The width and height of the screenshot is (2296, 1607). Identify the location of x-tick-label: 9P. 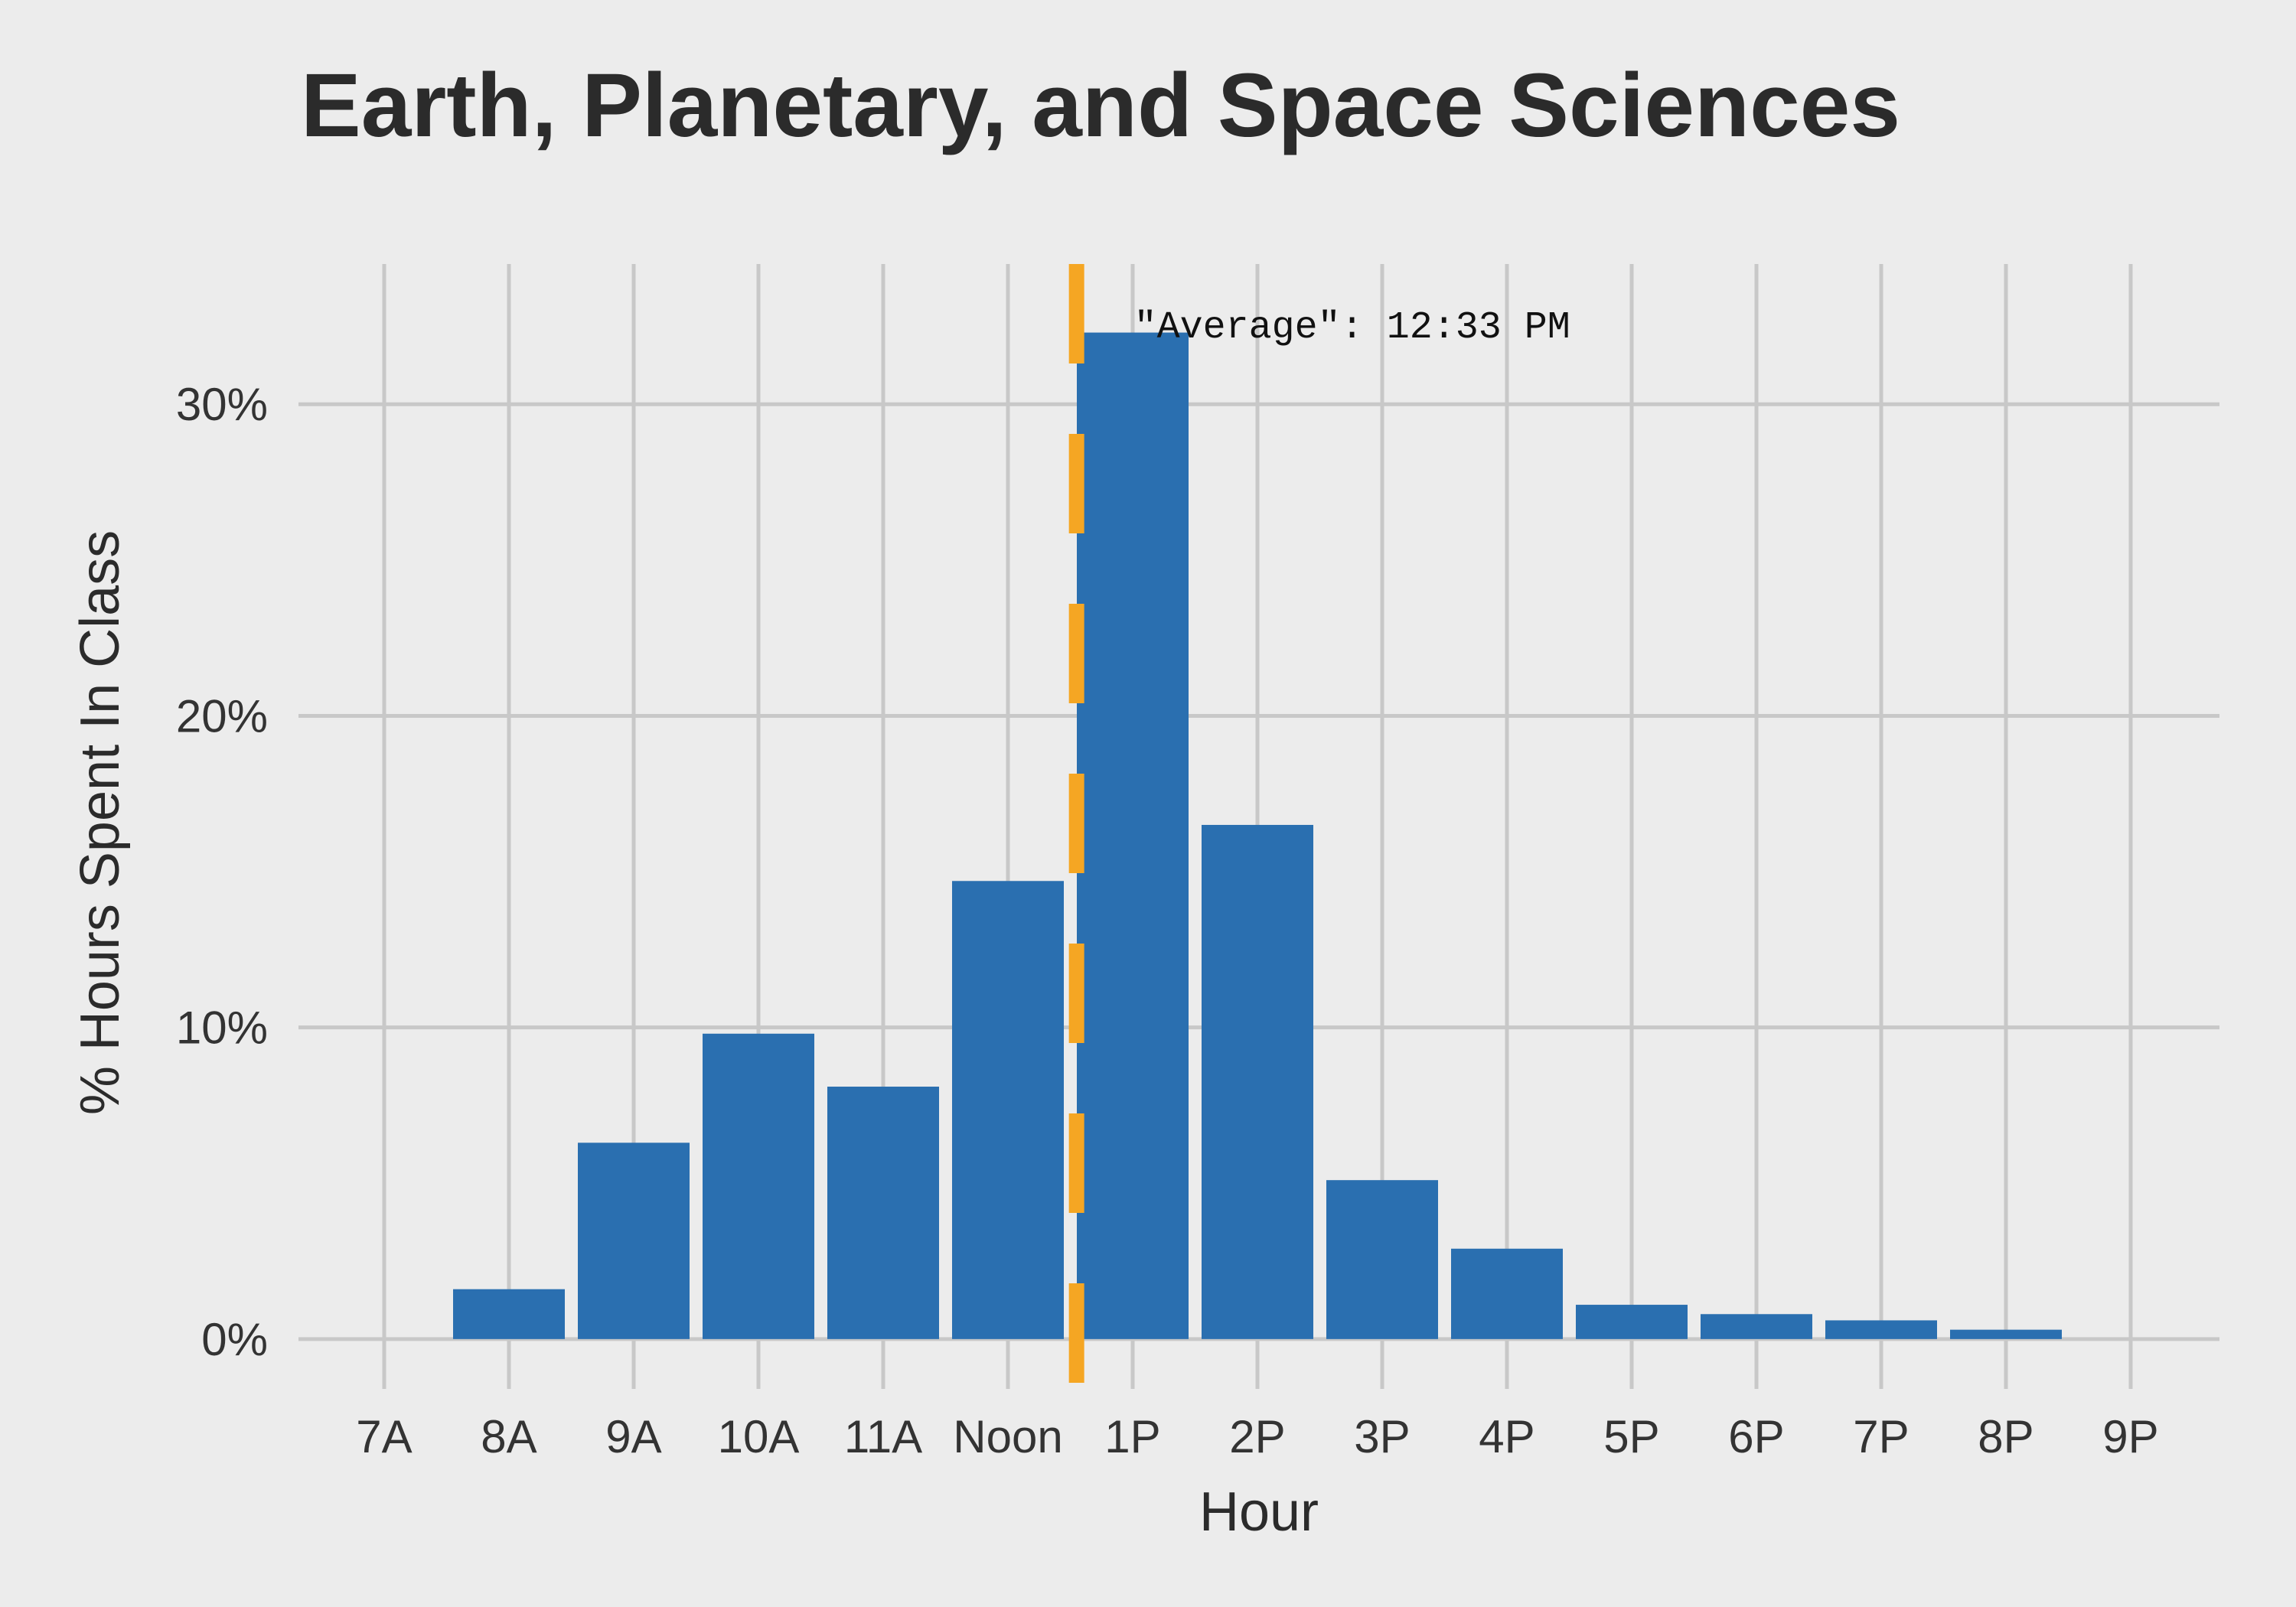
(2130, 1436).